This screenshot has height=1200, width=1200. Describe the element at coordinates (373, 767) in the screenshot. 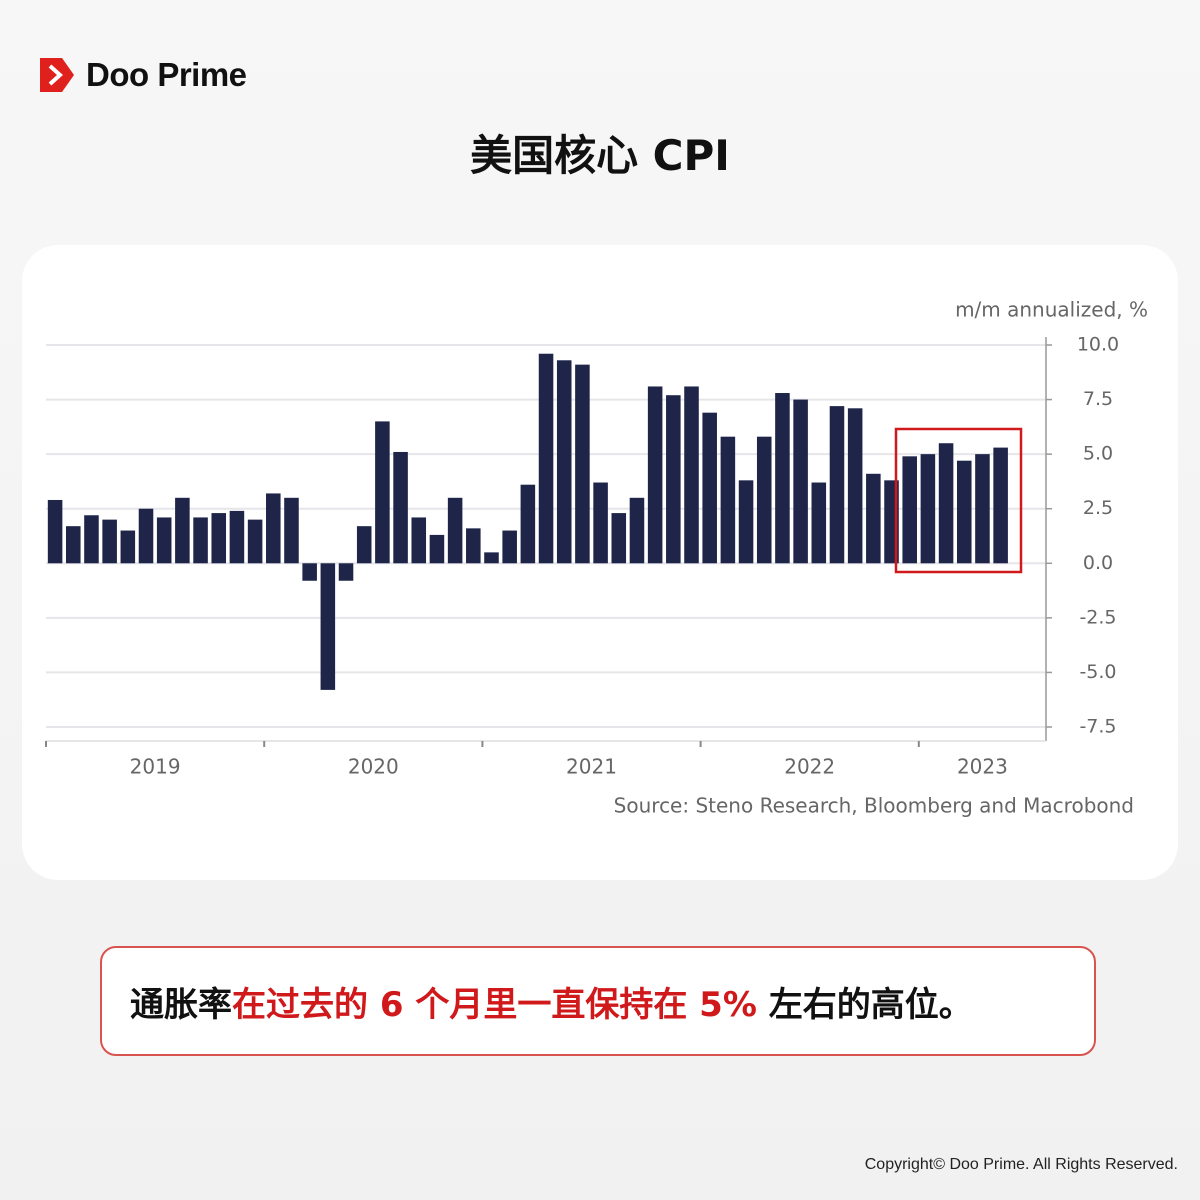

I see `x-tick-label: 2020` at that location.